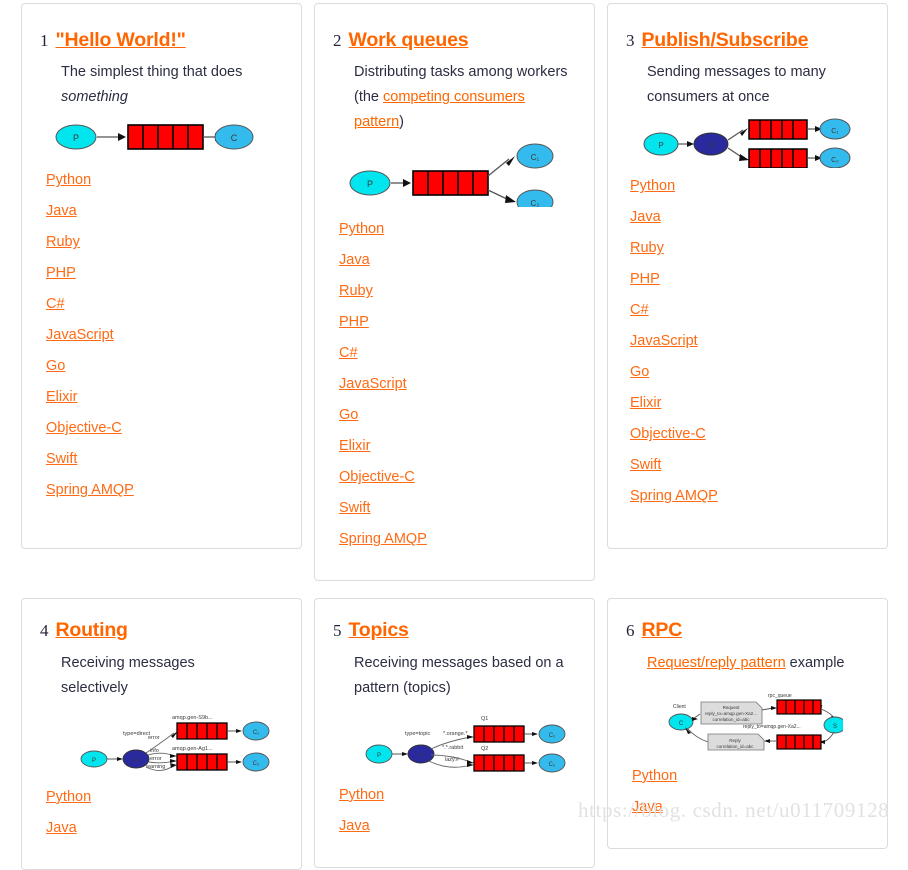  I want to click on svg-text: correlation_id=abc, so click(736, 746).